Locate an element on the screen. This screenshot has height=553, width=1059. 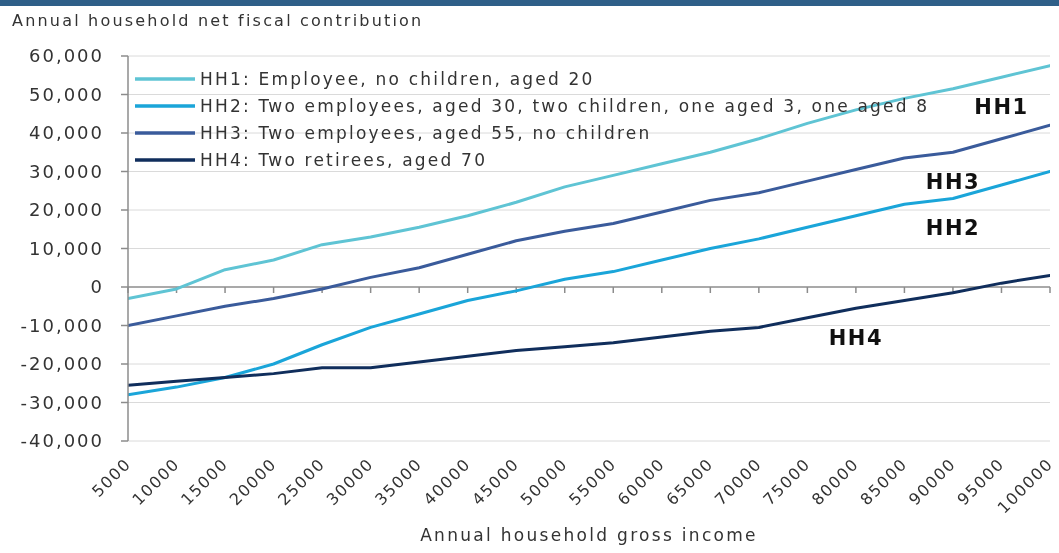
y-tick-label: 50,000 is located at coordinates (66, 94).